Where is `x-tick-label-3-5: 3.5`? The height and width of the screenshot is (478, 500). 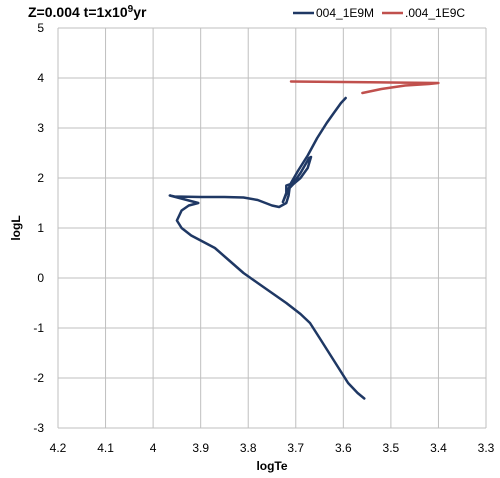
x-tick-label-3-5: 3.5 is located at coordinates (391, 448).